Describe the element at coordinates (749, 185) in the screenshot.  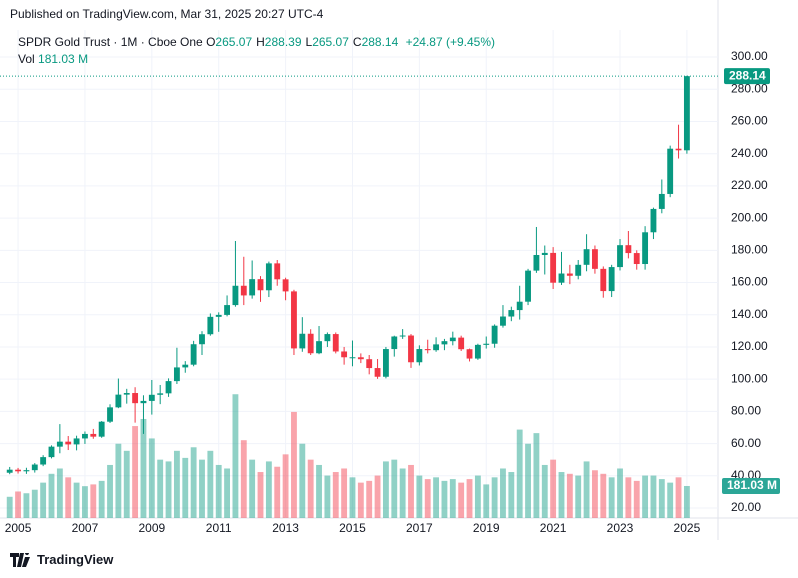
I see `y-tick-label: 220.00` at that location.